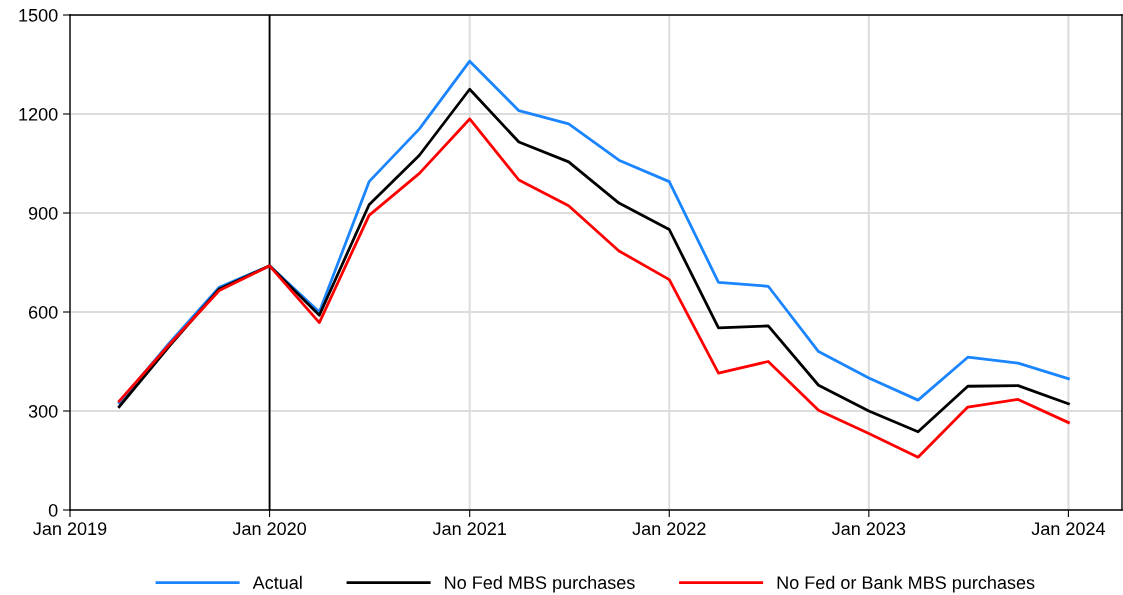  Describe the element at coordinates (469, 529) in the screenshot. I see `x-tick-label: Jan 2021` at that location.